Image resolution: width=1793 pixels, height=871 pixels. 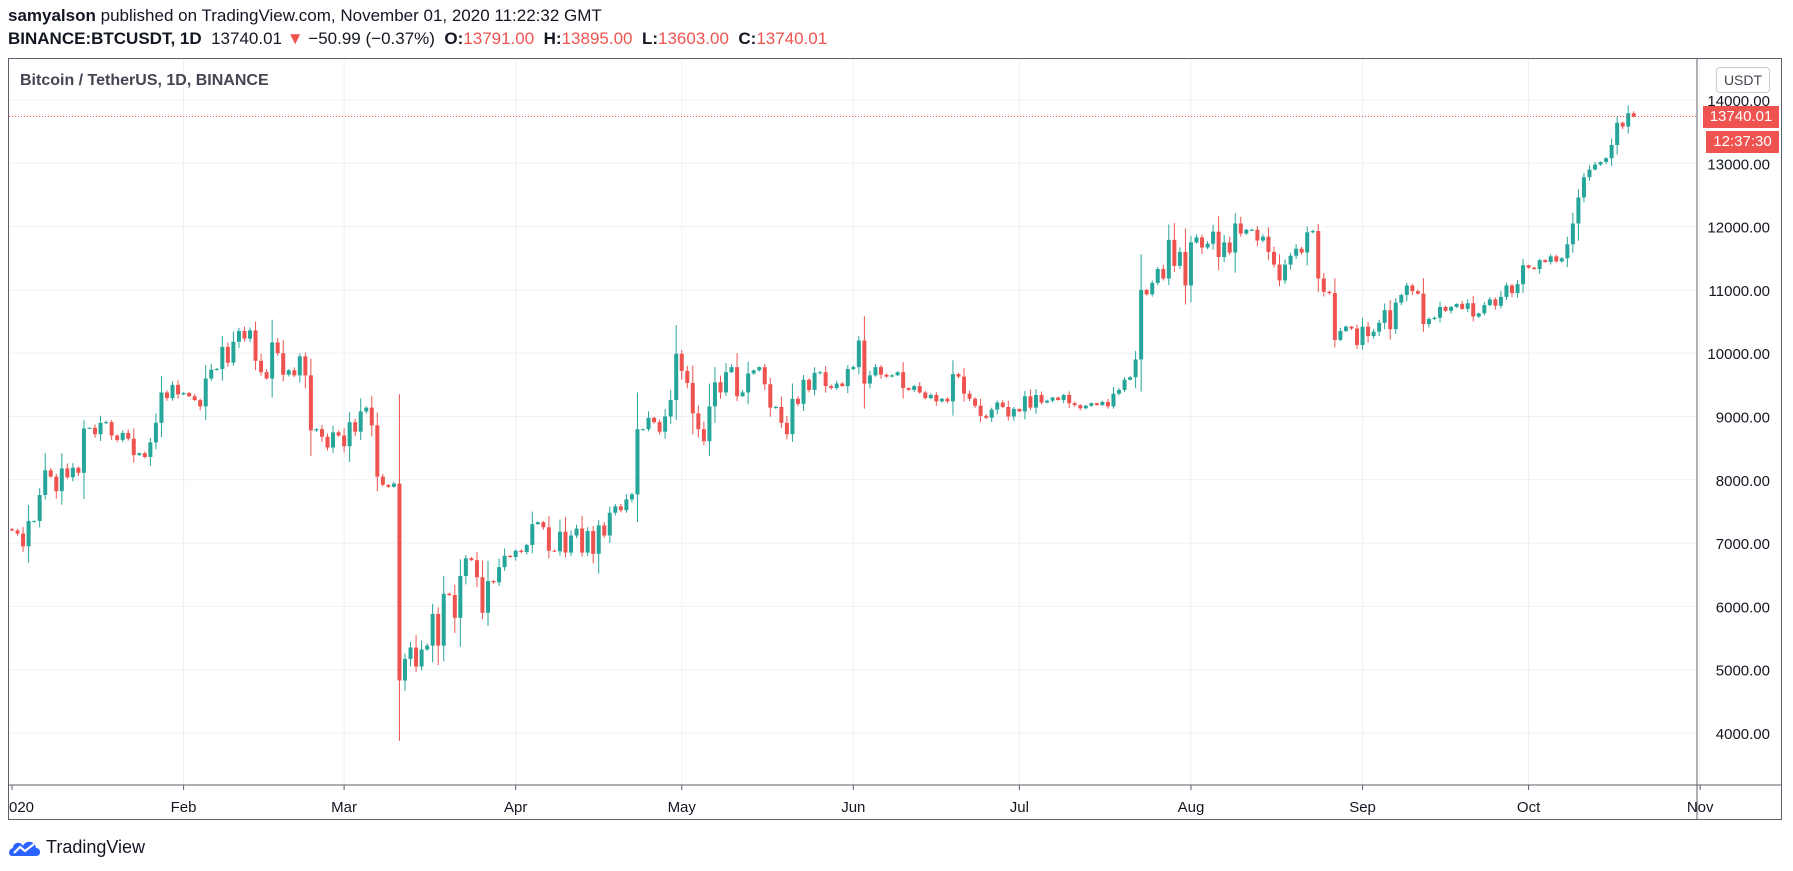 What do you see at coordinates (454, 38) in the screenshot?
I see `open-label: O:` at bounding box center [454, 38].